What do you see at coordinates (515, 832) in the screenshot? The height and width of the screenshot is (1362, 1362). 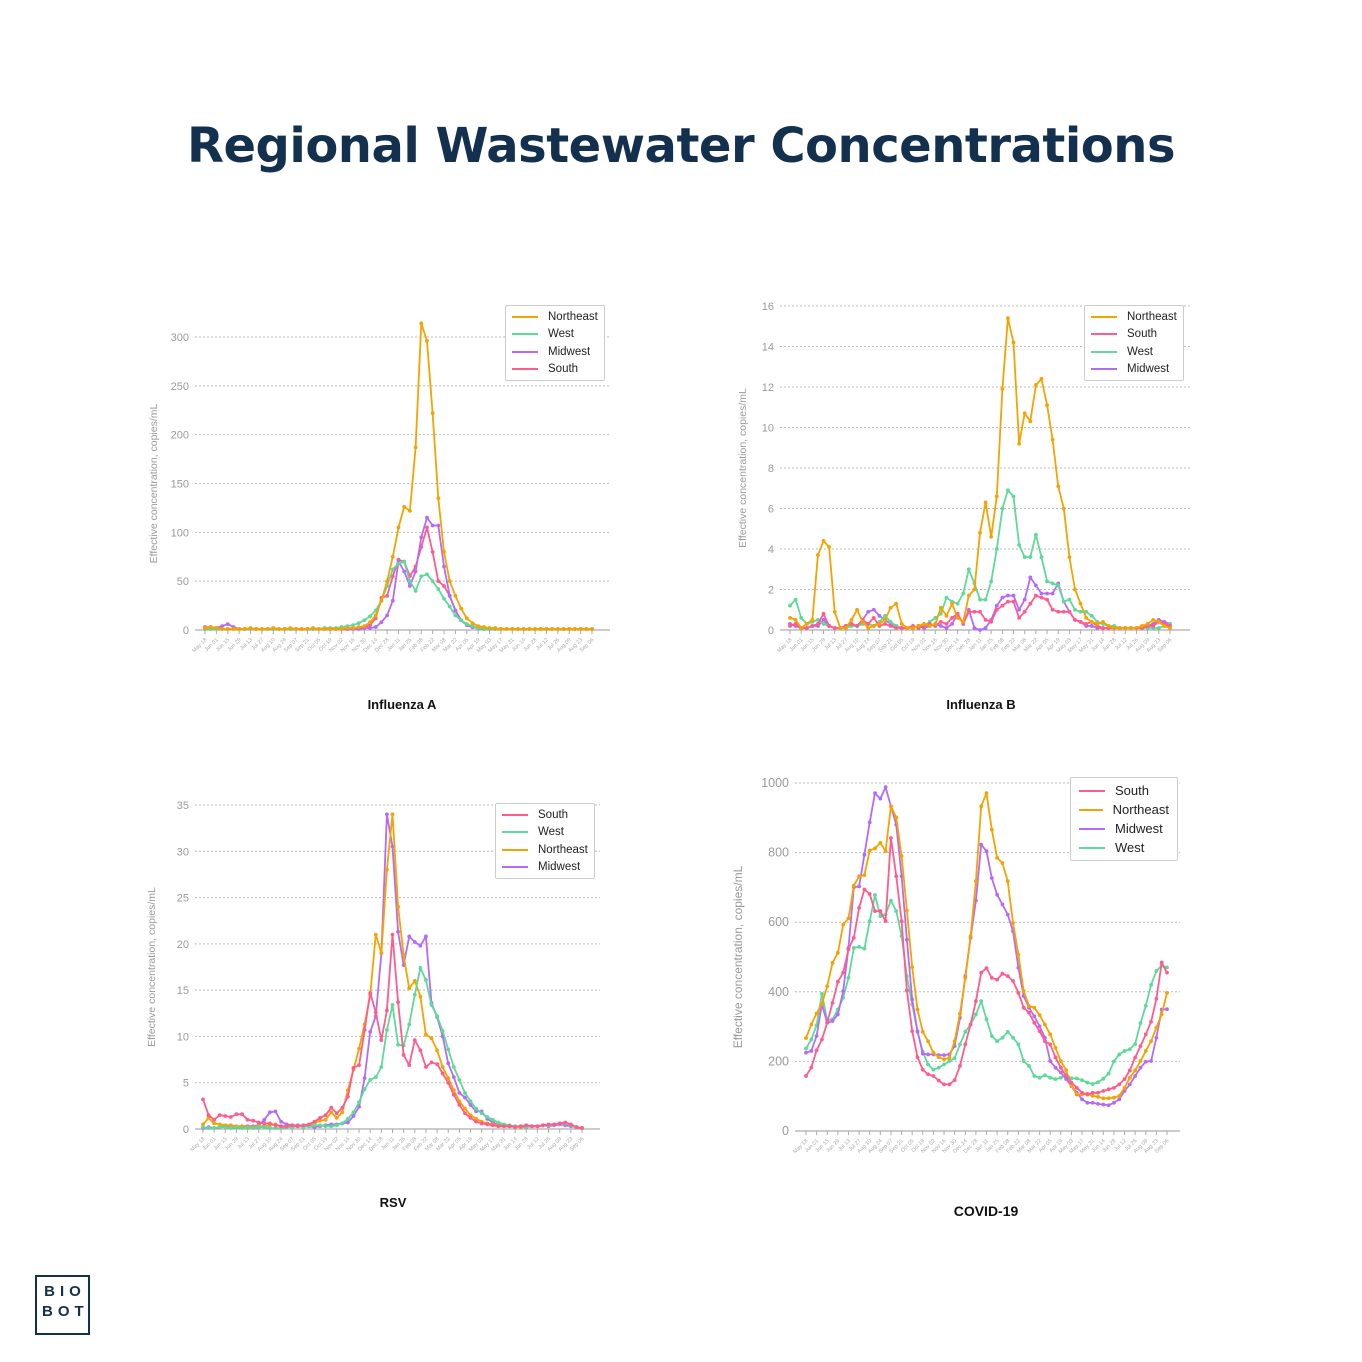 I see `legend-swatch` at bounding box center [515, 832].